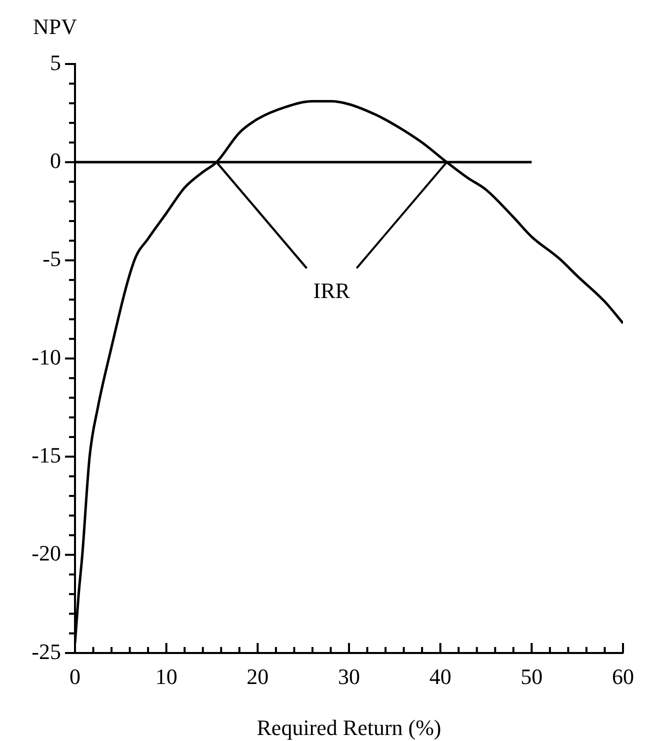 The width and height of the screenshot is (665, 741). Describe the element at coordinates (349, 676) in the screenshot. I see `x-tick-label: 30` at that location.